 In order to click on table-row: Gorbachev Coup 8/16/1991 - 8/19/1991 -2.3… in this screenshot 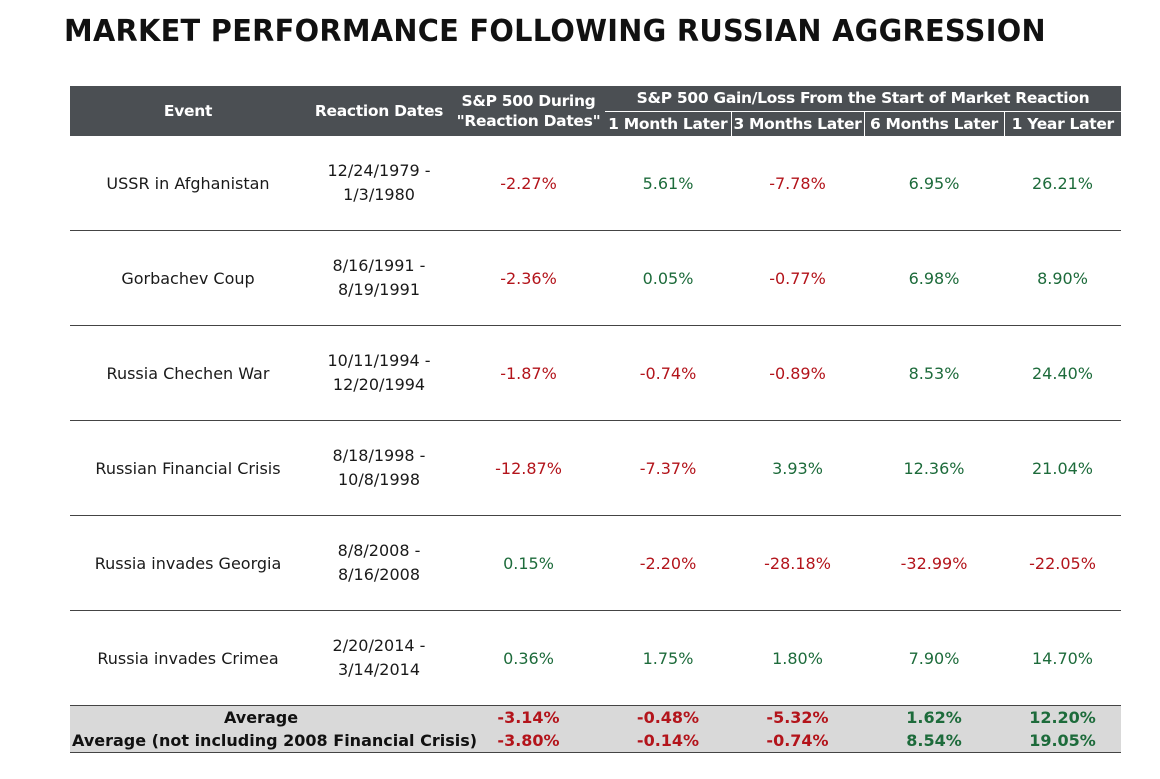, I will do `click(596, 278)`.